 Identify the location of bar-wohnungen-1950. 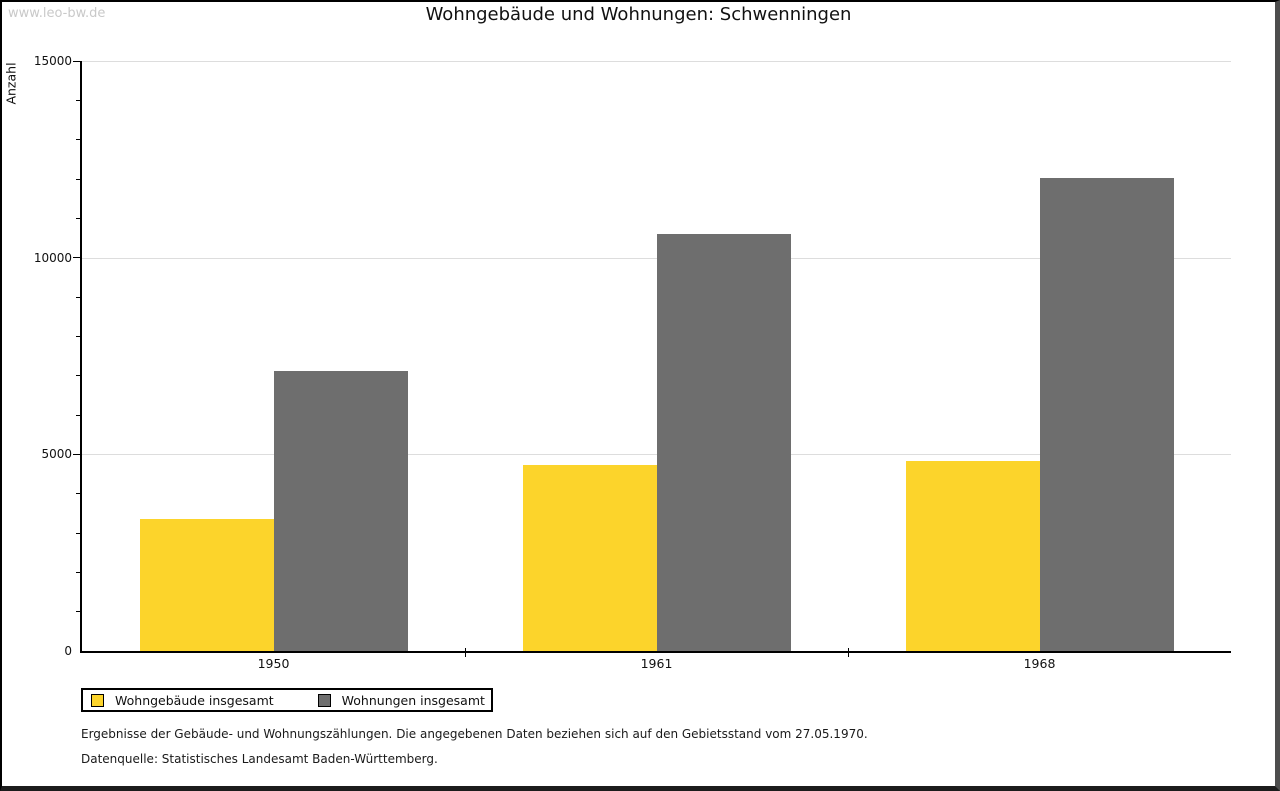
(340, 510).